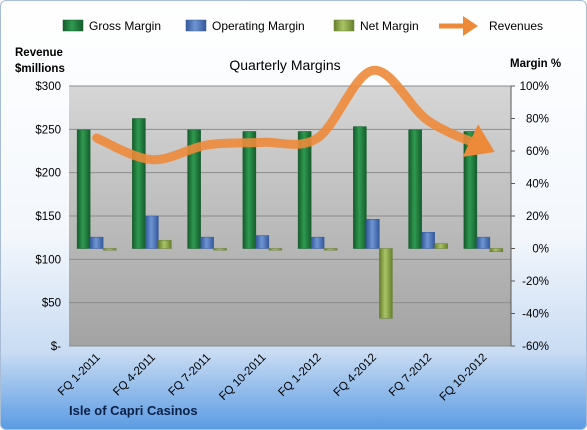  Describe the element at coordinates (109, 249) in the screenshot. I see `bar-net-margin-fq-1-2011` at that location.